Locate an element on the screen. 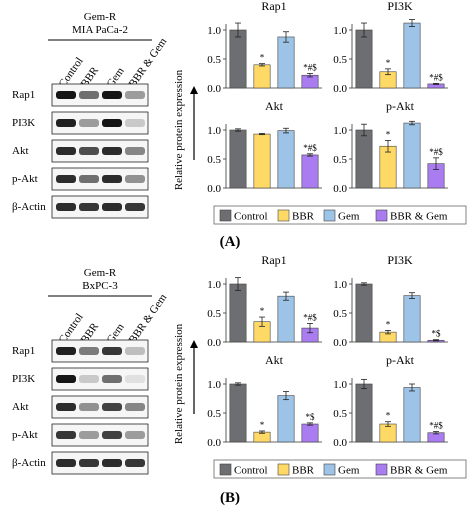 The width and height of the screenshot is (474, 511). cell-line-title: Gem-R is located at coordinates (100, 273).